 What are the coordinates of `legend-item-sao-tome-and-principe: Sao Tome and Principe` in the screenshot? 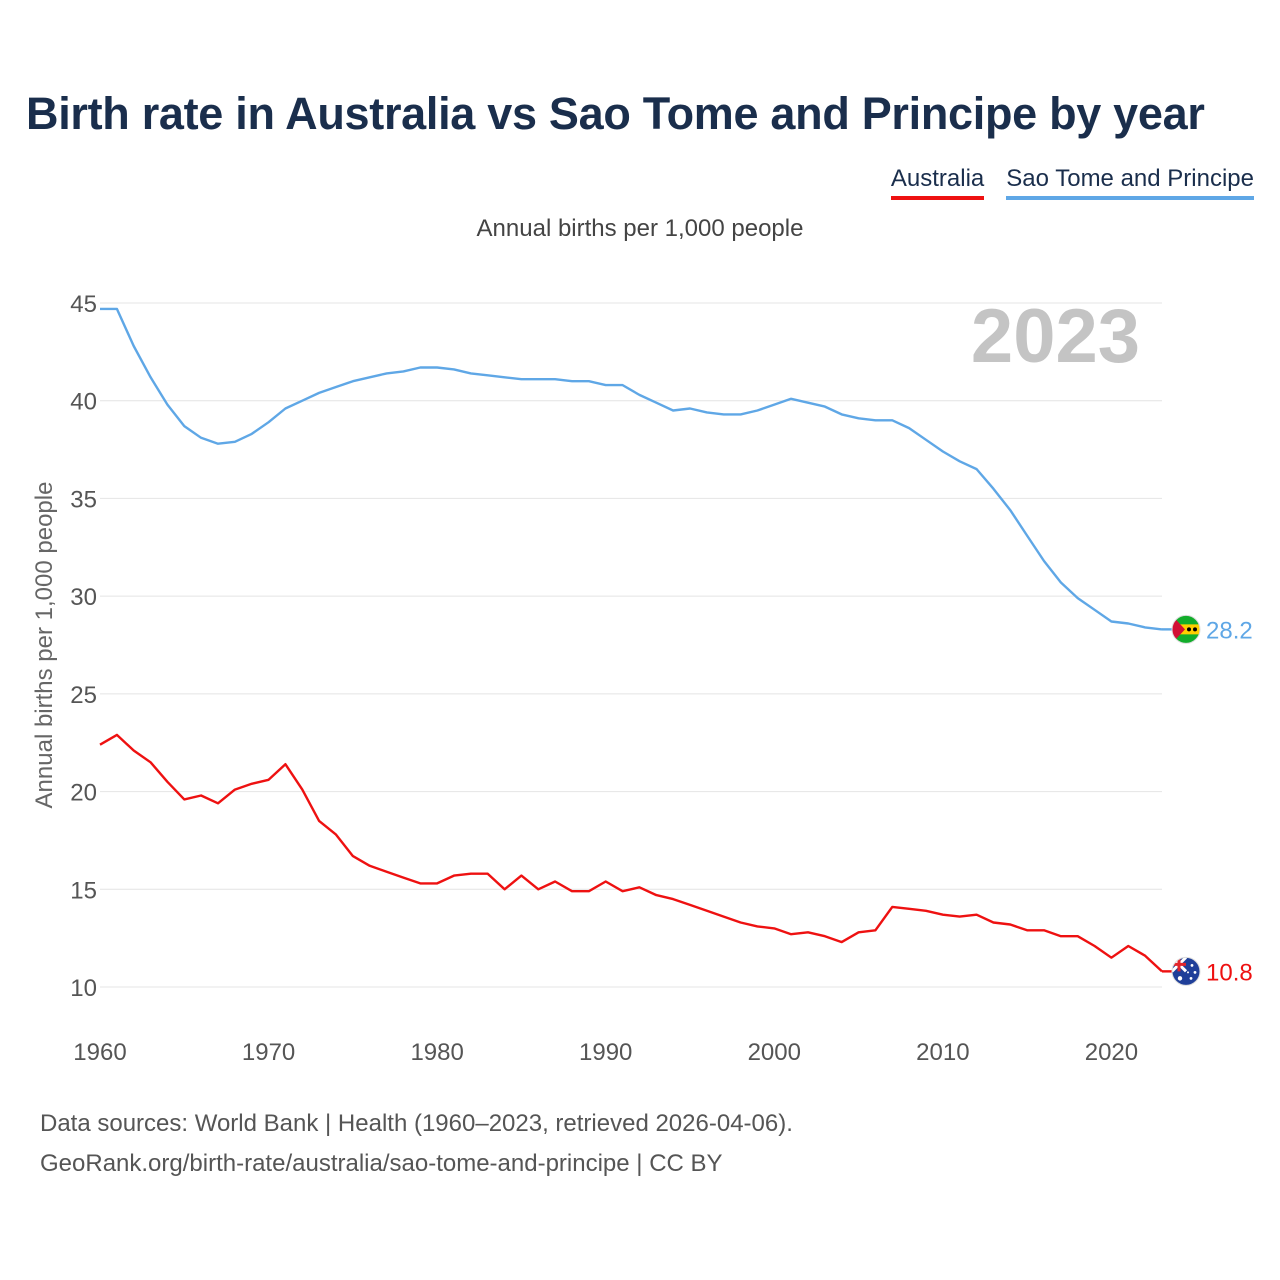 It's located at (1130, 182).